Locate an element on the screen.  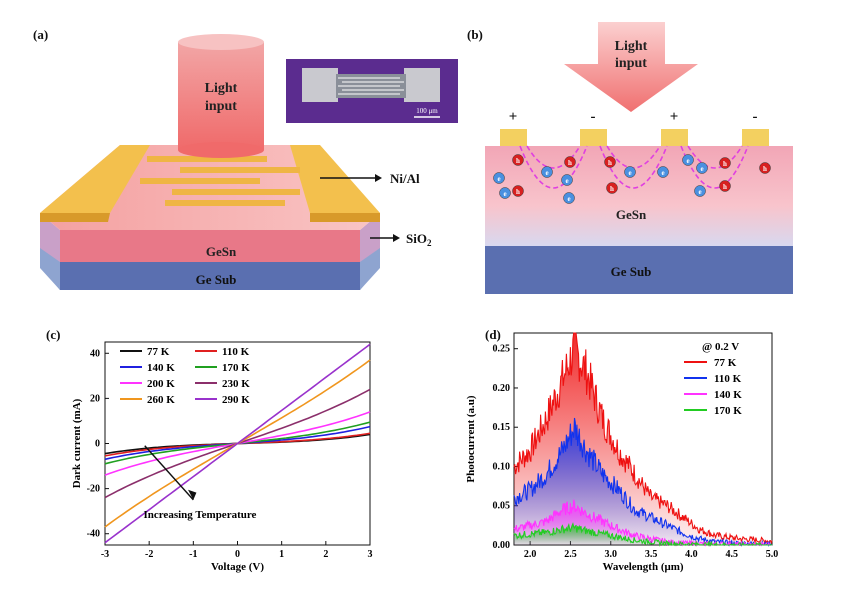
y-tick-label-d: 0.20 is located at coordinates (502, 388).